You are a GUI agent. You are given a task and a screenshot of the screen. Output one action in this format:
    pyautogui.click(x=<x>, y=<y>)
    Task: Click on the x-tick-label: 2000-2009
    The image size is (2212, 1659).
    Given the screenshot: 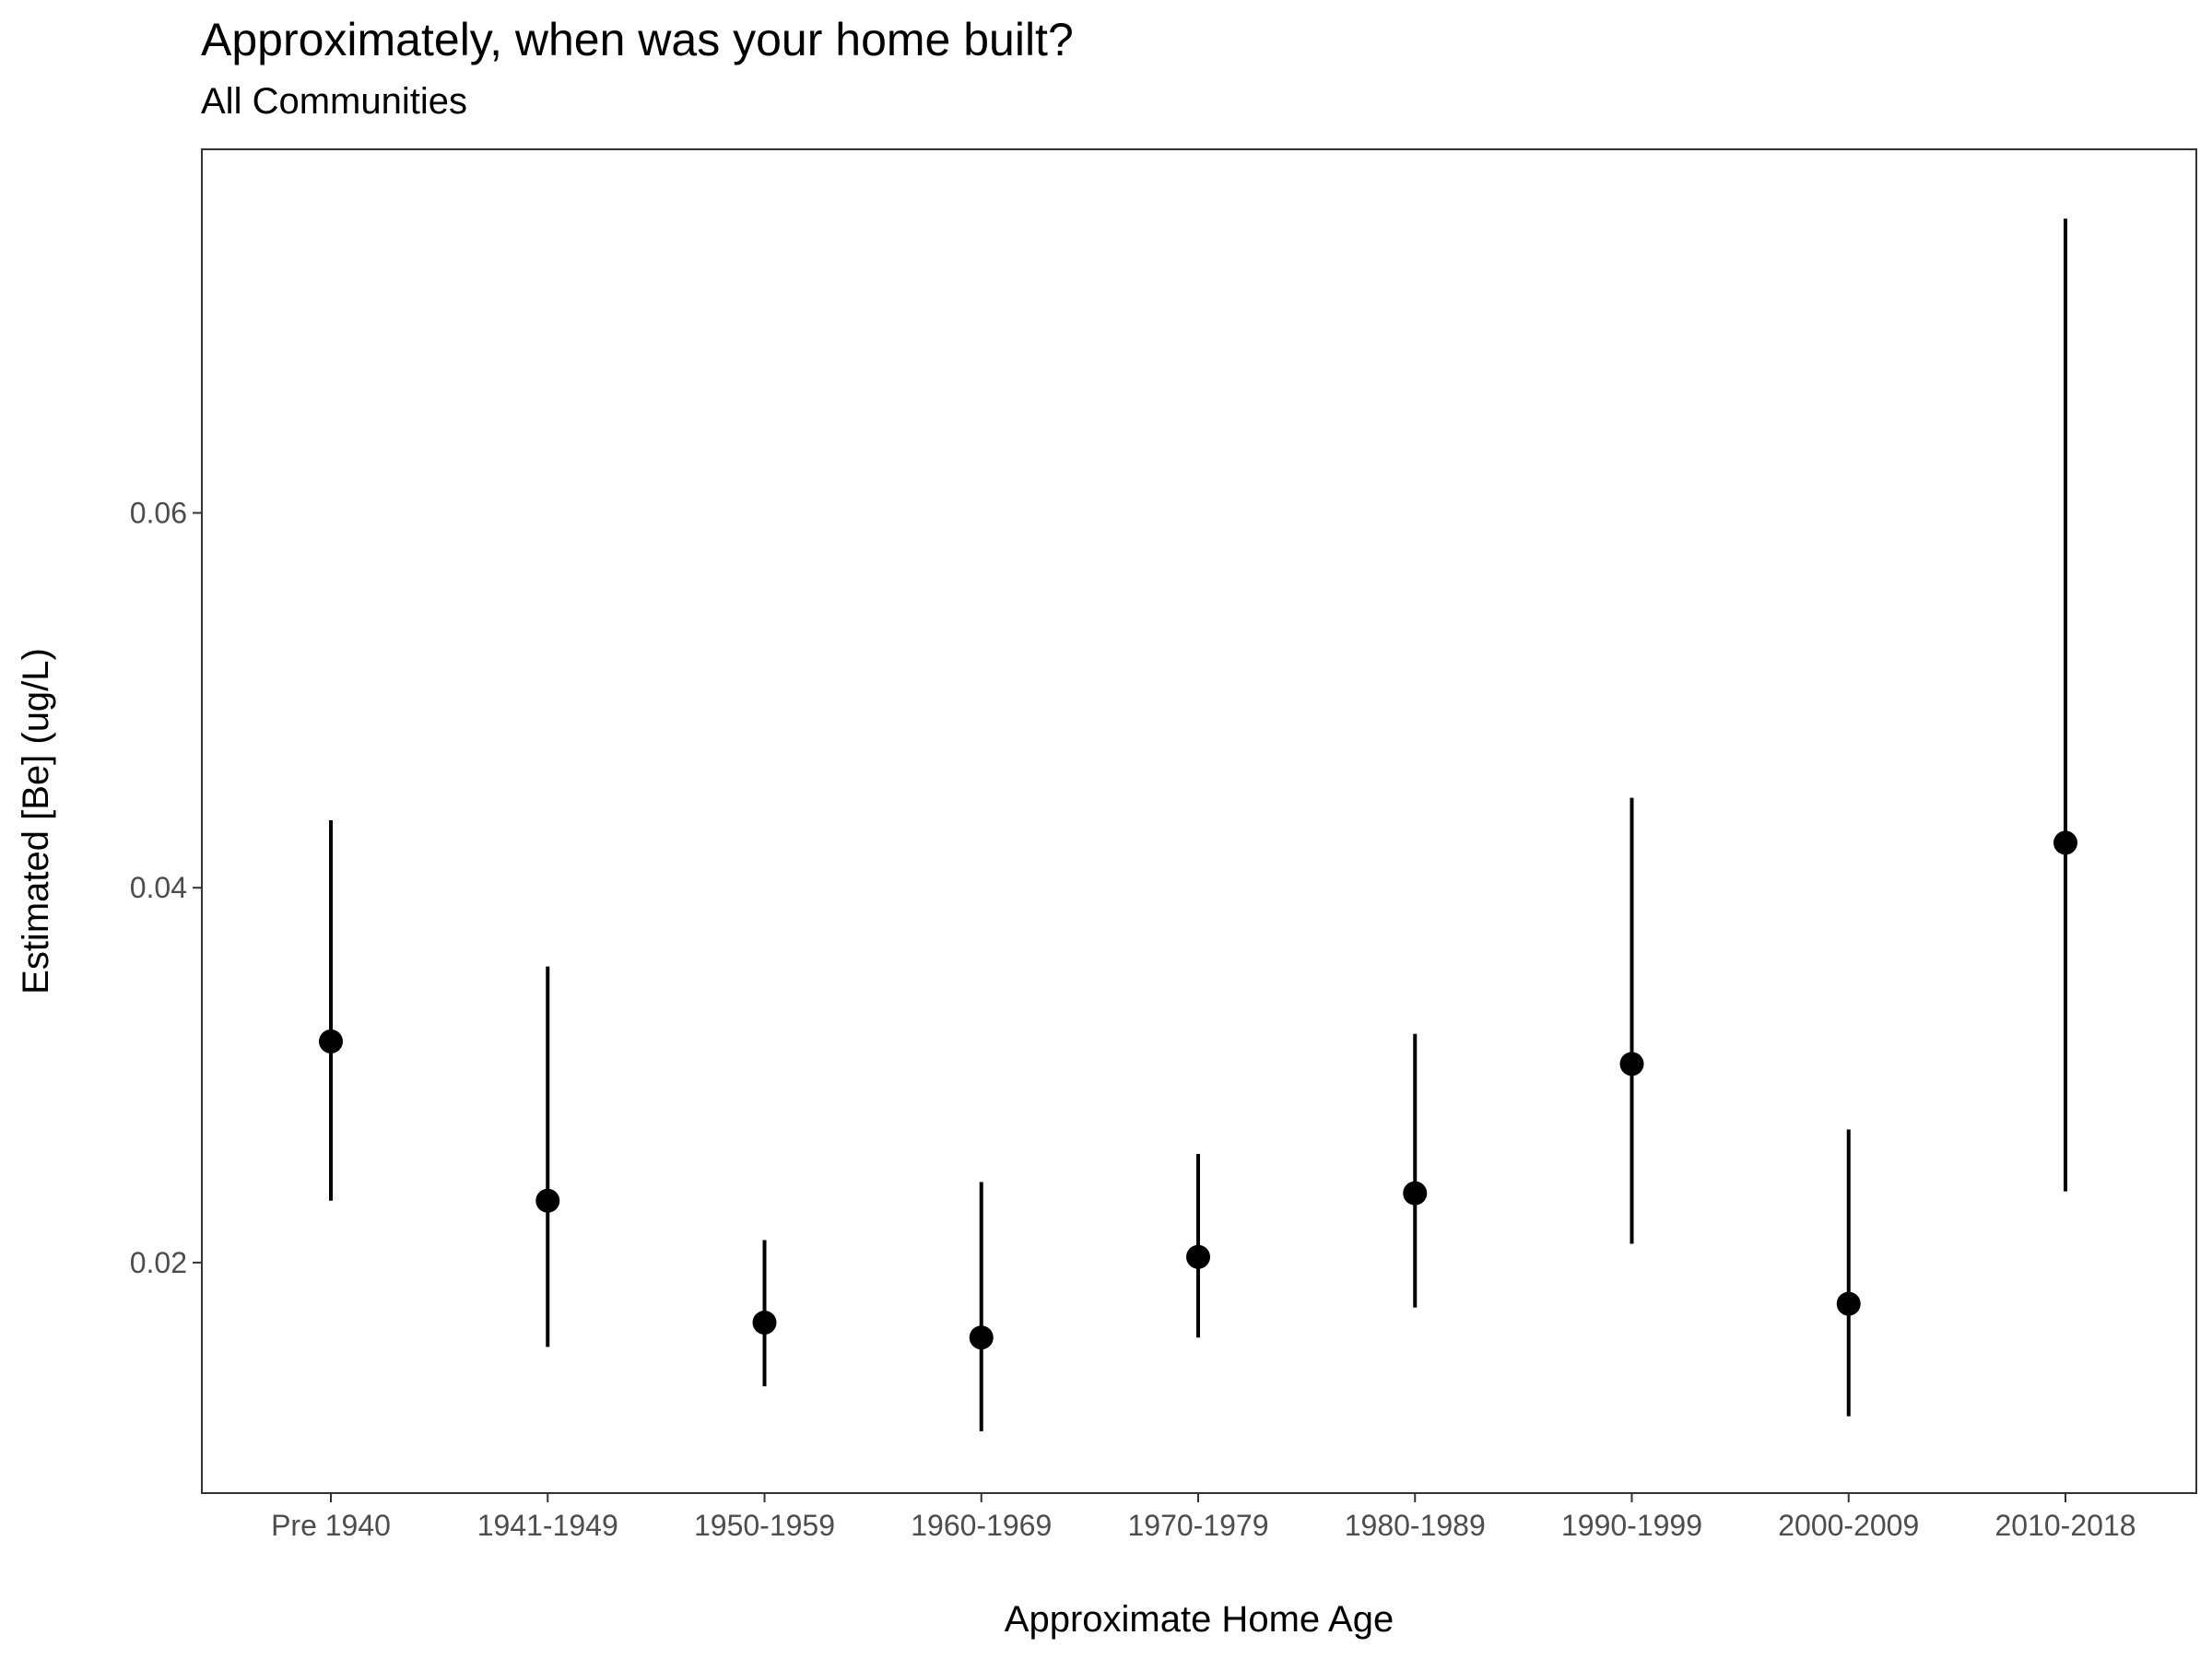 What is the action you would take?
    pyautogui.click(x=1848, y=1525)
    